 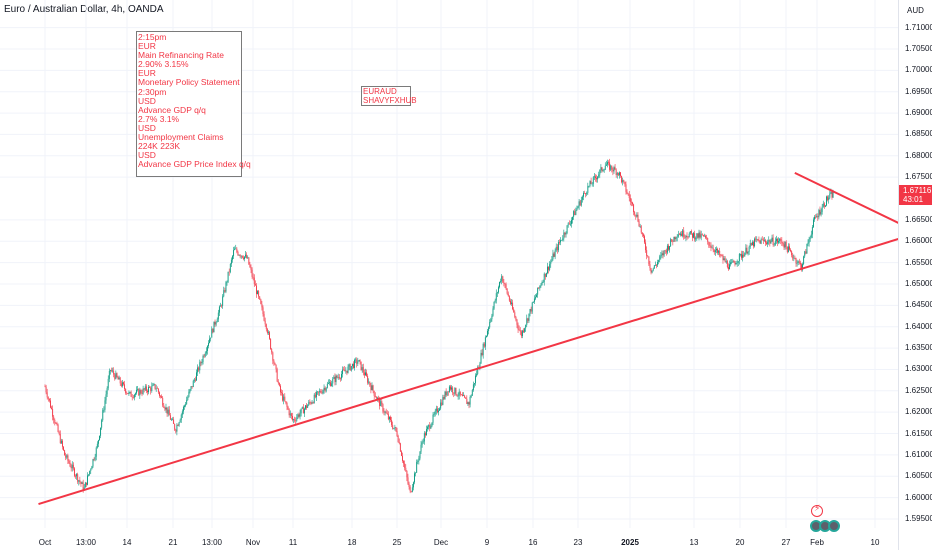 What do you see at coordinates (817, 510) in the screenshot?
I see `lightning-icon: ⚡` at bounding box center [817, 510].